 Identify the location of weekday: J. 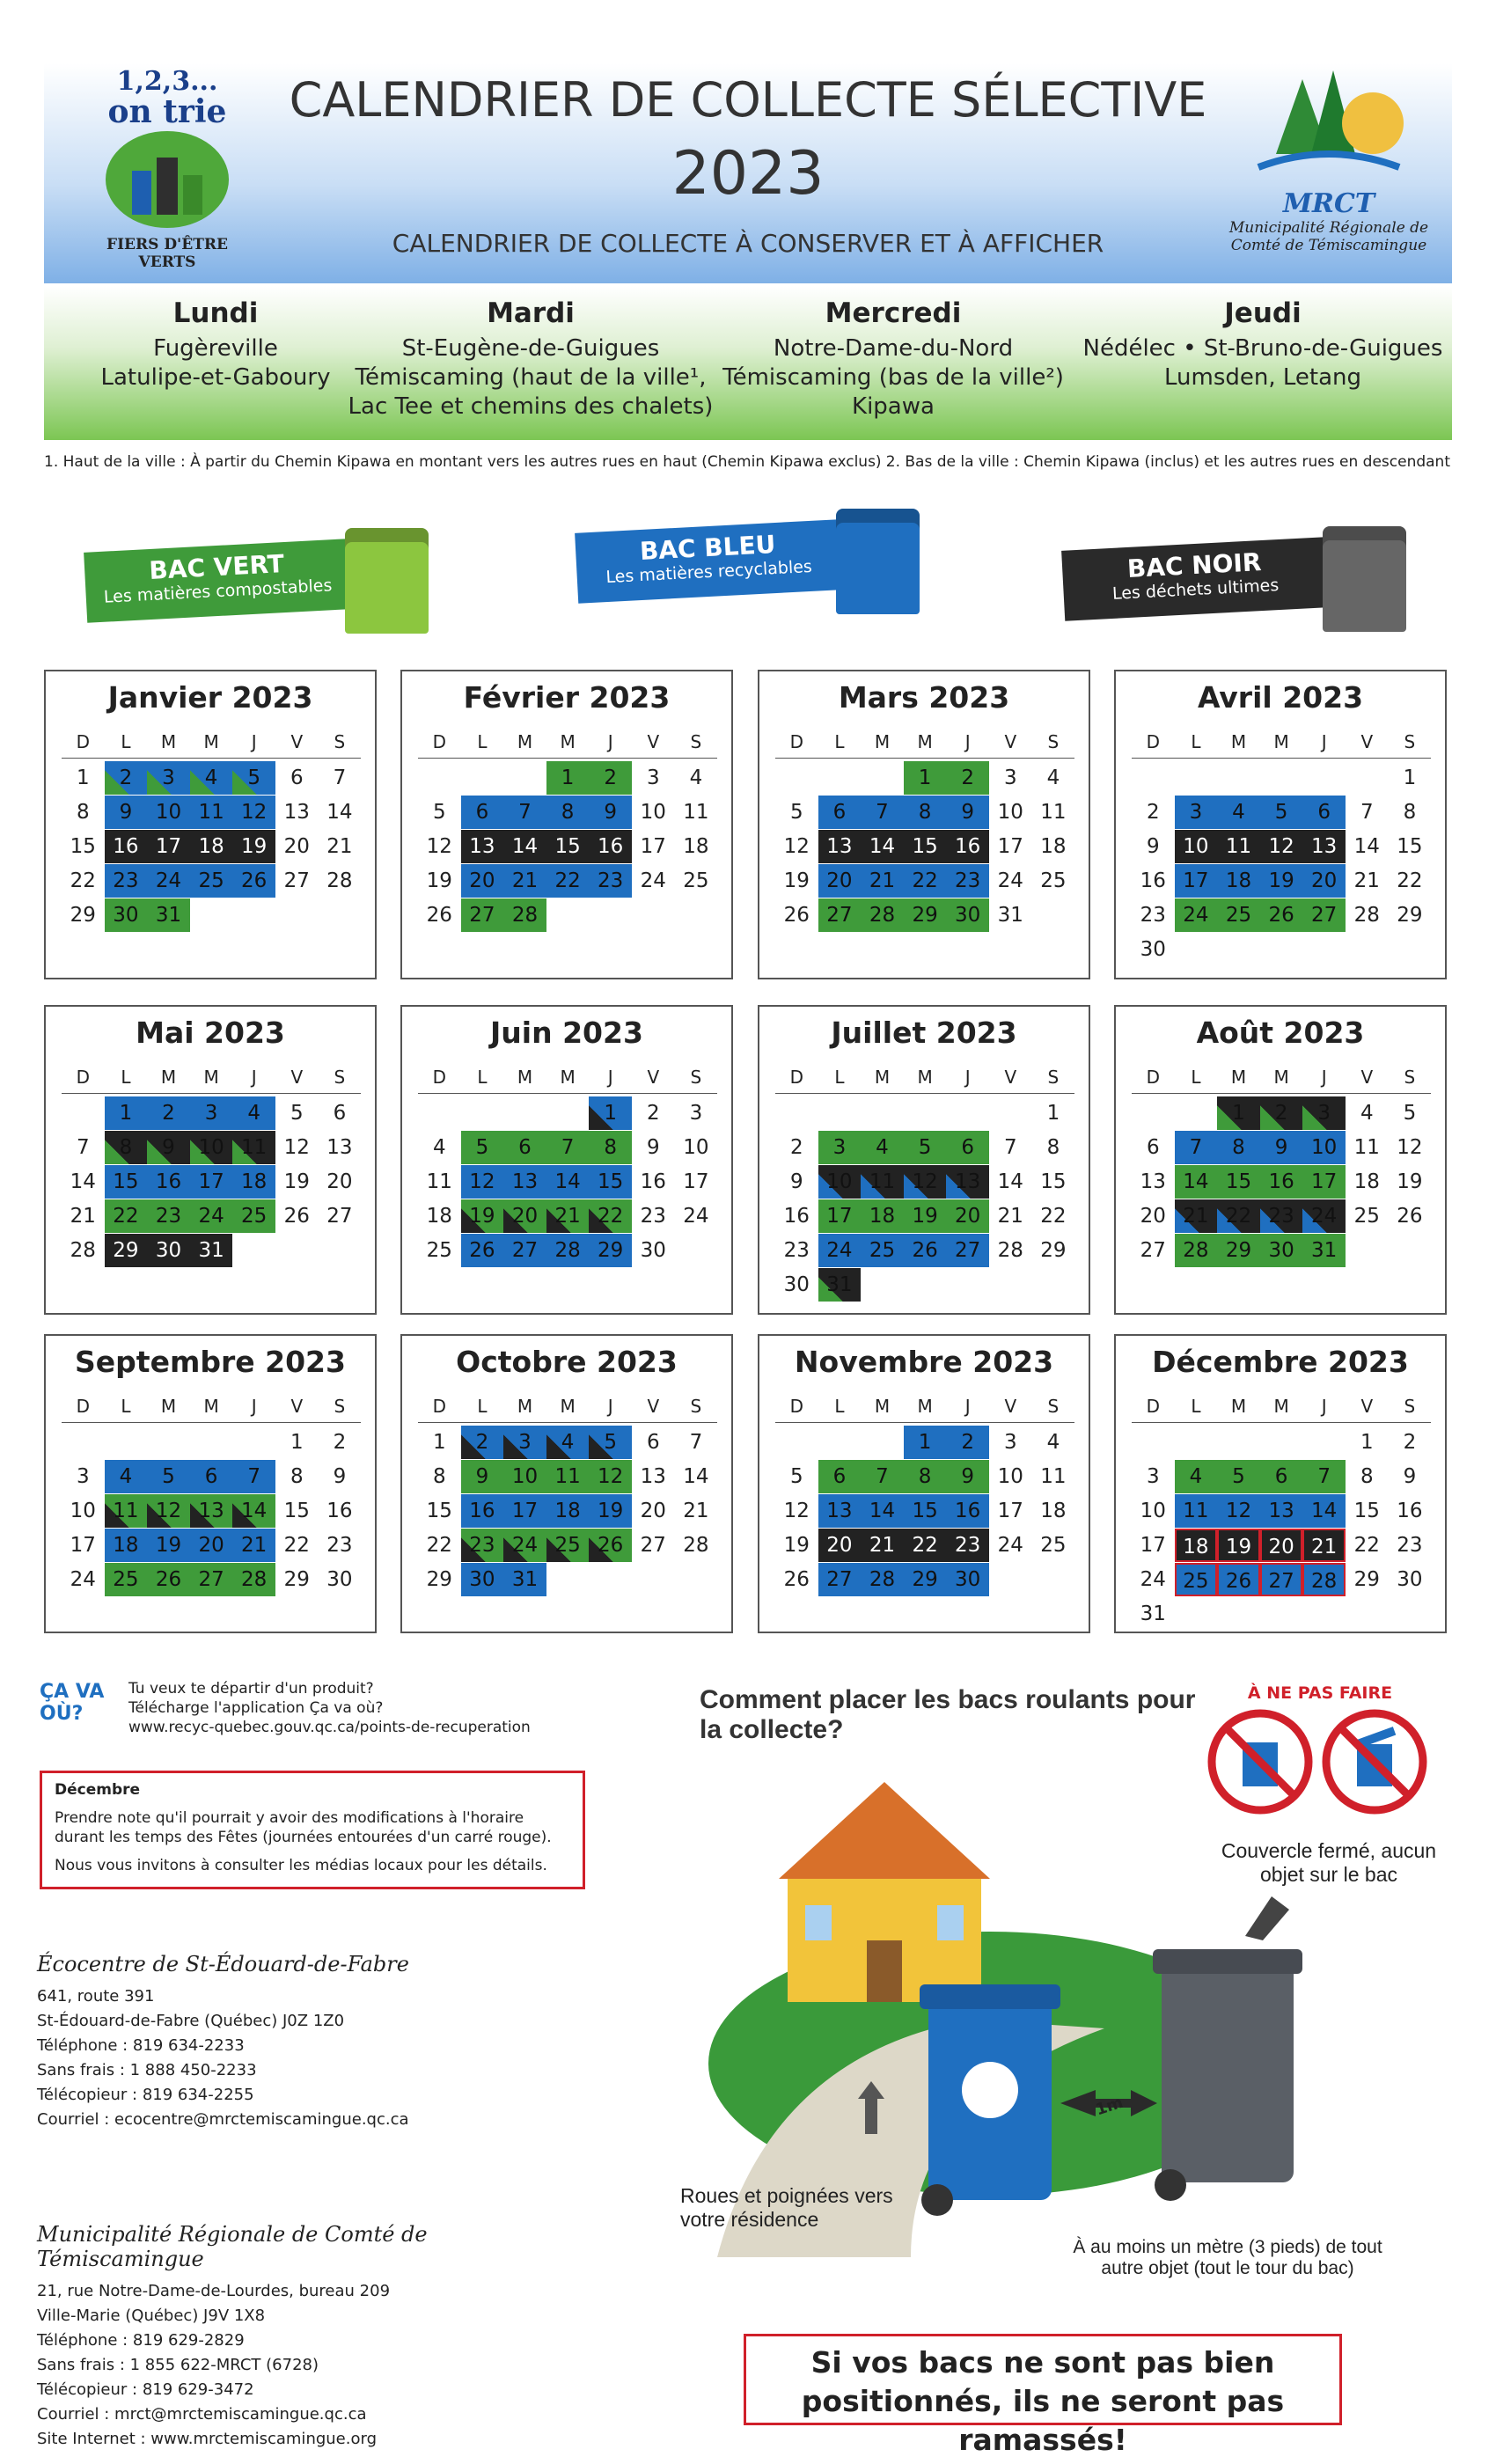
(610, 742).